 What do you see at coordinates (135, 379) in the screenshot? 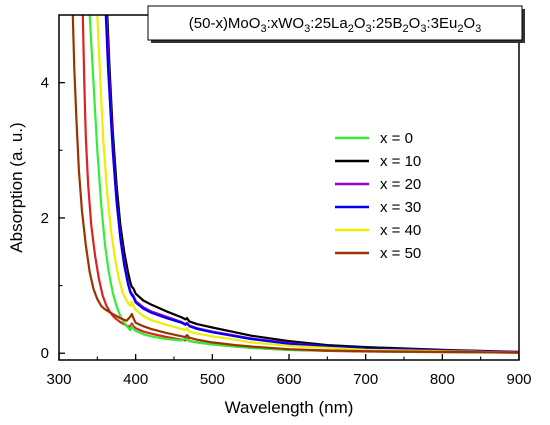
I see `x-tick-label: 400` at bounding box center [135, 379].